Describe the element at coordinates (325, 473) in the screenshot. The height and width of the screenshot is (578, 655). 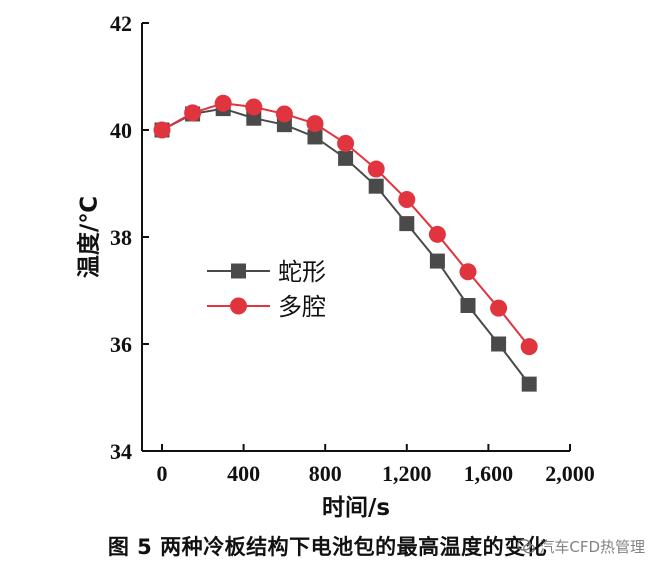
I see `x-tick-label: 800` at that location.